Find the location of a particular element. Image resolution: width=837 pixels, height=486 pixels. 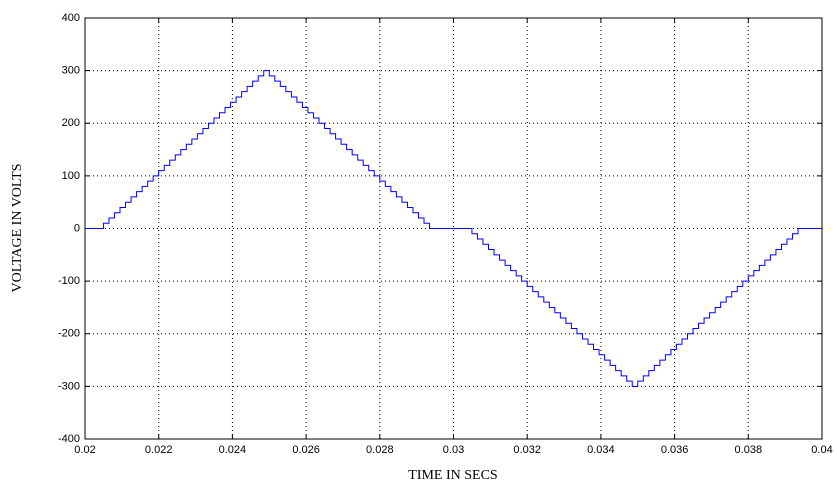

x-tick-label: 0.02 is located at coordinates (84, 450).